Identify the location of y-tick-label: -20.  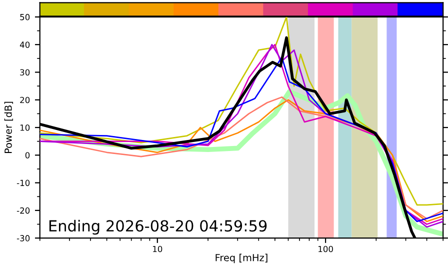
(23, 210).